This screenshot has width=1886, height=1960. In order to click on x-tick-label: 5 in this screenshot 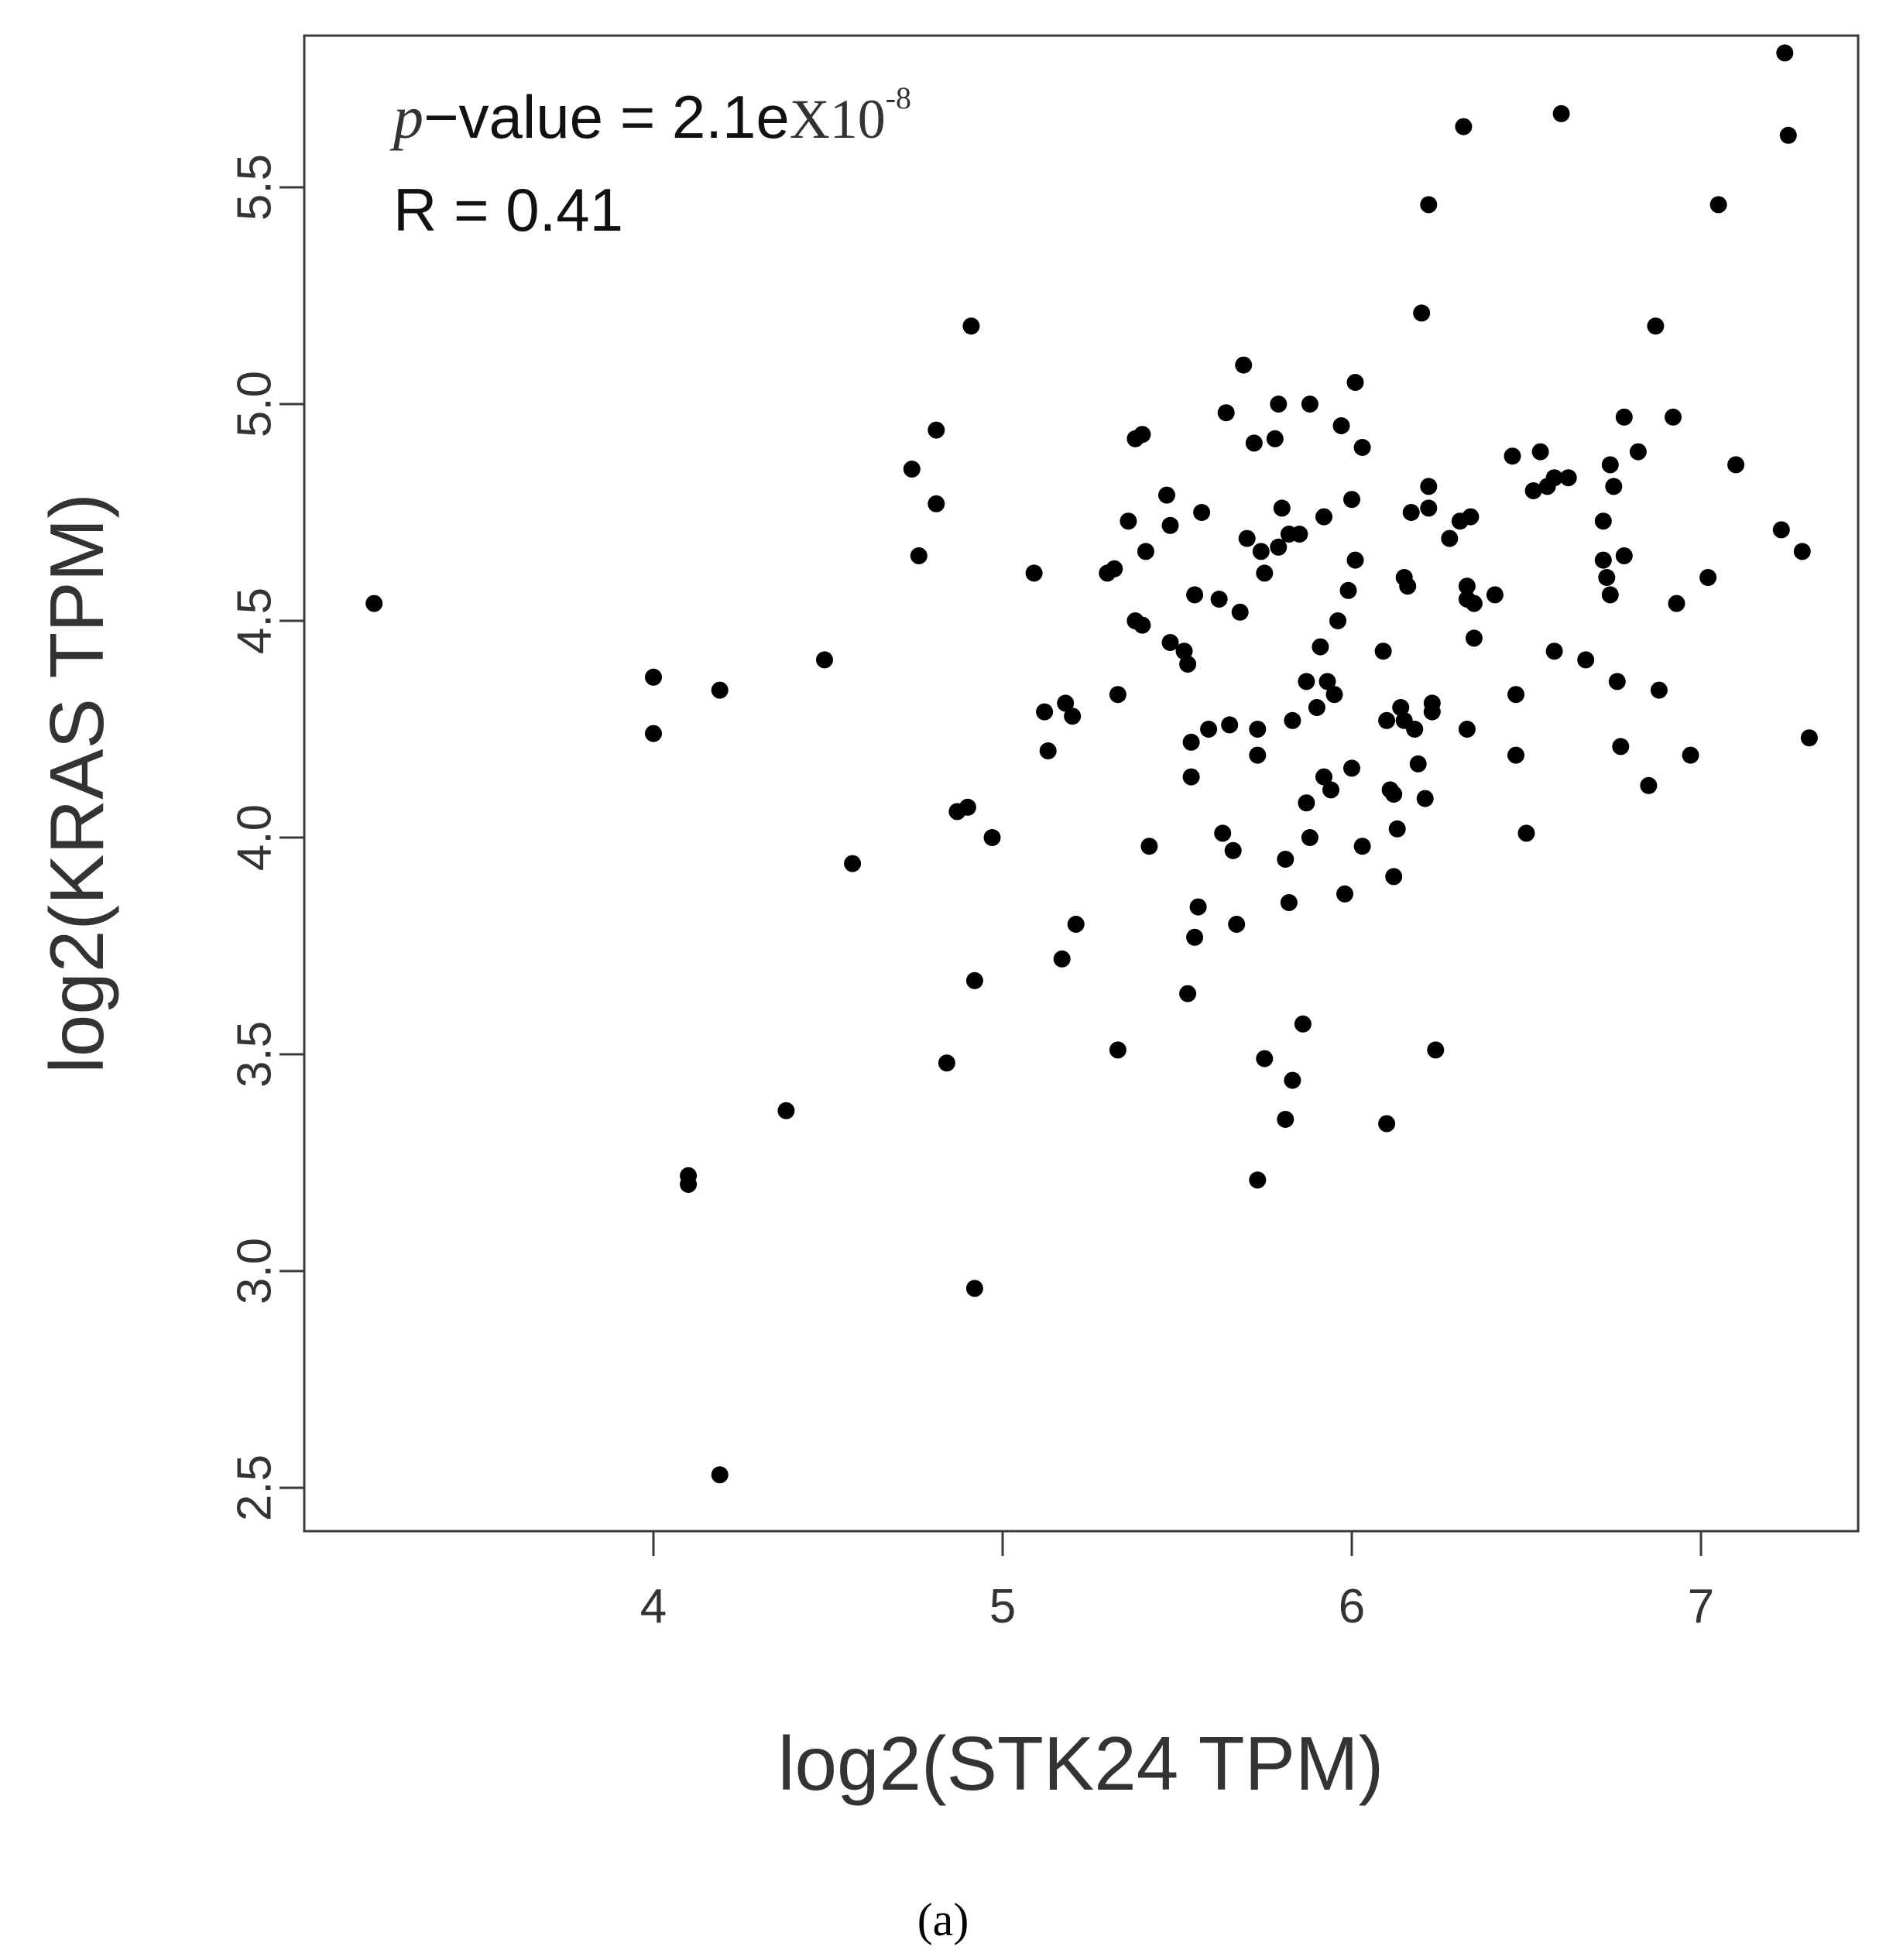, I will do `click(1002, 1607)`.